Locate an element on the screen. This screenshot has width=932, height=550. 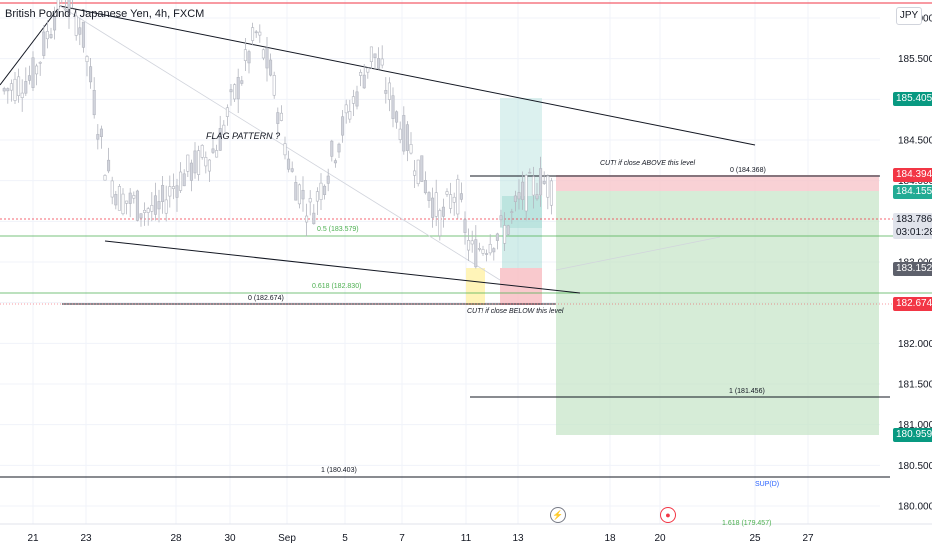
price-label-fib-zero: 182.674 is located at coordinates (912, 304).